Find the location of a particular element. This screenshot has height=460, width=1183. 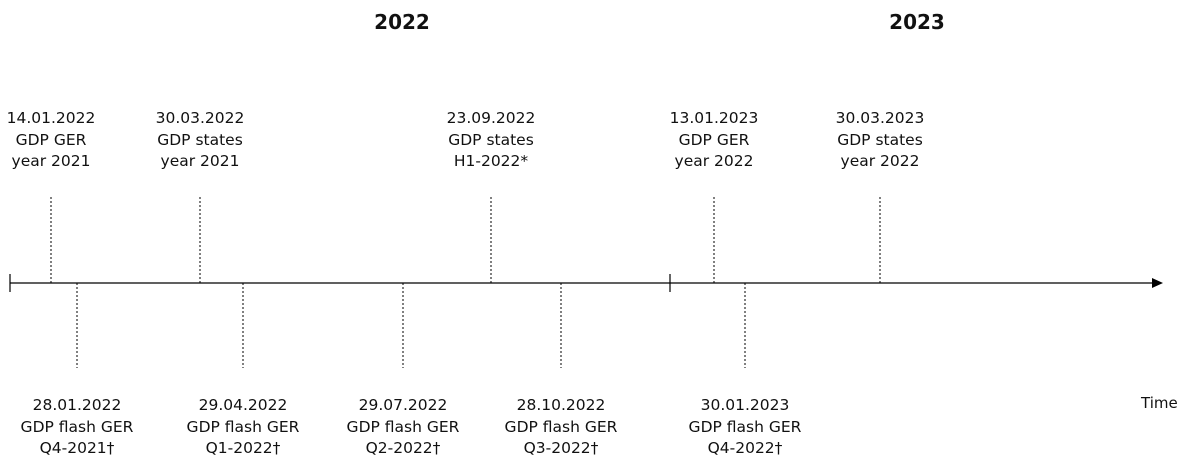

event-below-5: 30.01.2023 GDP flash GER Q4-2022† is located at coordinates (745, 427).